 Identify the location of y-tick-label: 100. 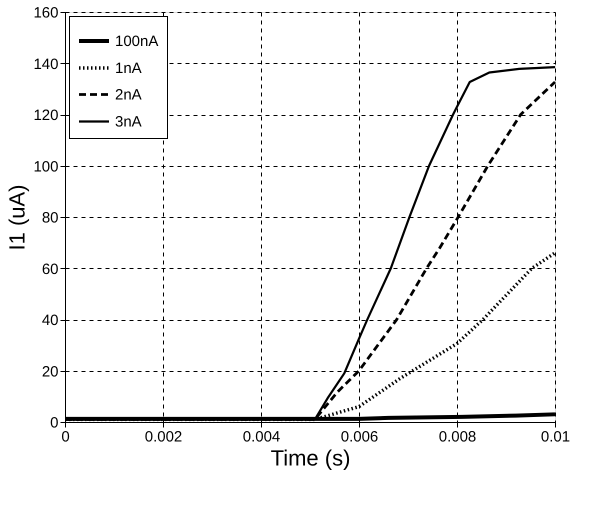
(45, 167).